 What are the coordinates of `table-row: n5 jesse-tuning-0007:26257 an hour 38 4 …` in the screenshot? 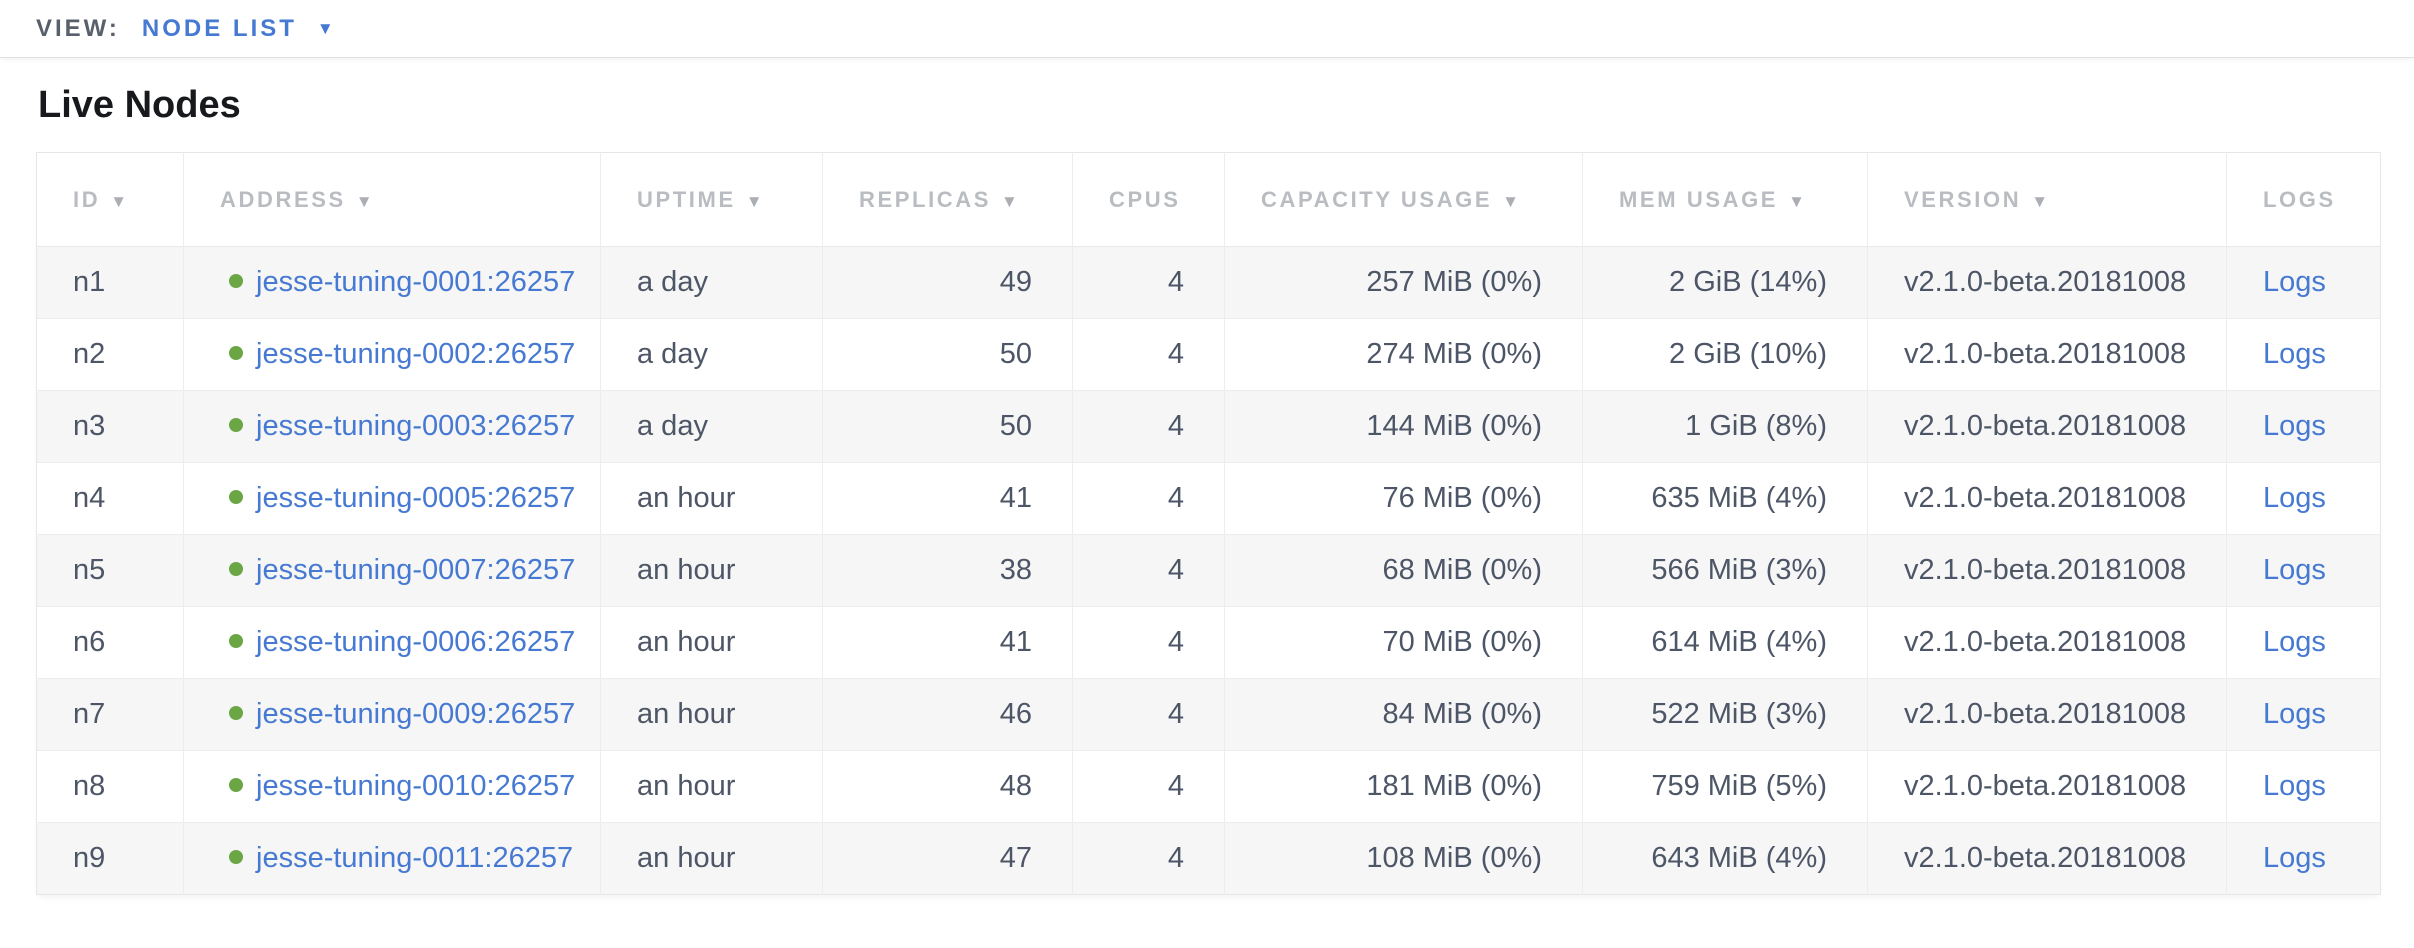 It's located at (1208, 570).